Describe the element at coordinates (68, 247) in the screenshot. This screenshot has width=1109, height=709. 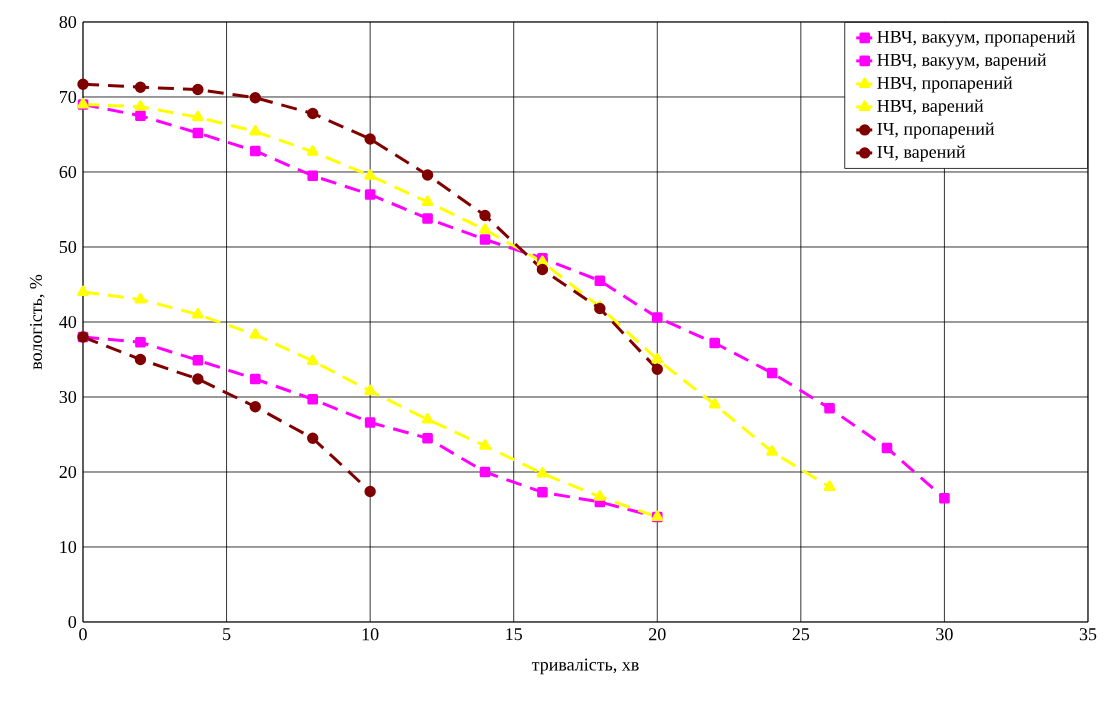
I see `y-tick-label: 50` at that location.